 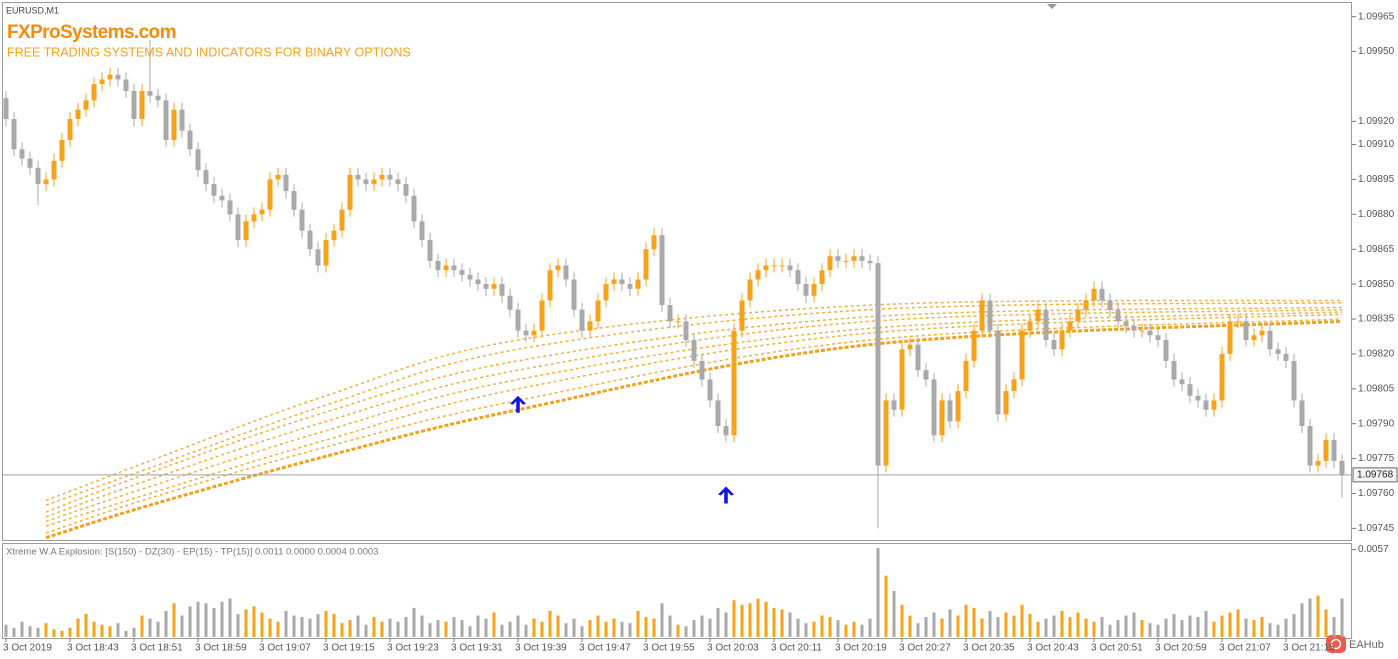 What do you see at coordinates (93, 648) in the screenshot?
I see `x-tick-label: 3 Oct 18:43` at bounding box center [93, 648].